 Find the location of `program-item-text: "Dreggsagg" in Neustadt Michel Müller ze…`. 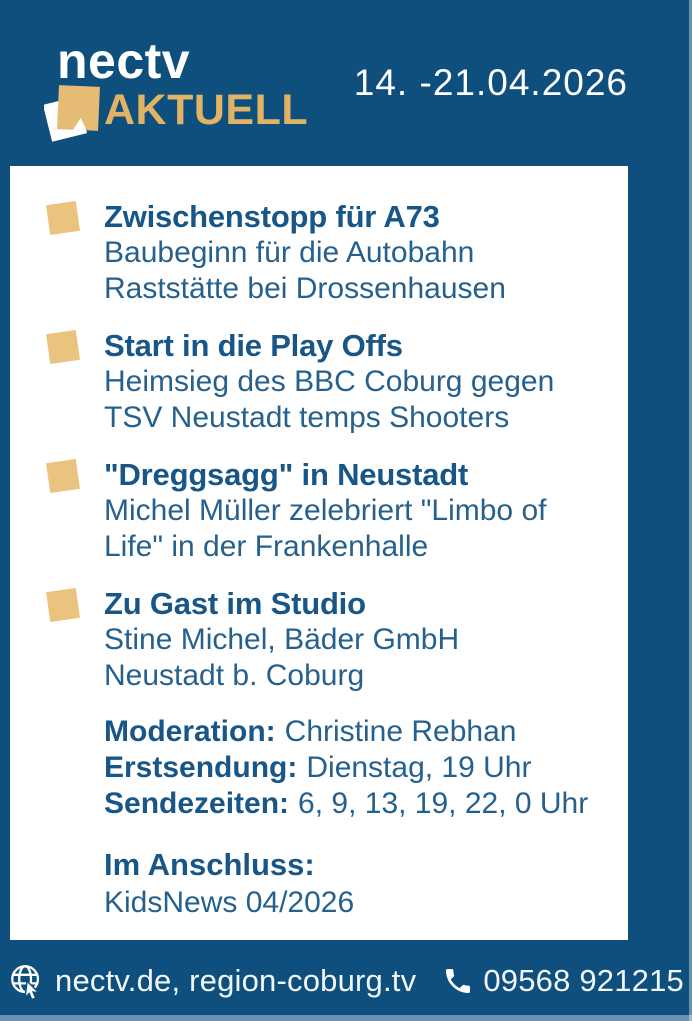

program-item-text: "Dreggsagg" in Neustadt Michel Müller ze… is located at coordinates (325, 510).